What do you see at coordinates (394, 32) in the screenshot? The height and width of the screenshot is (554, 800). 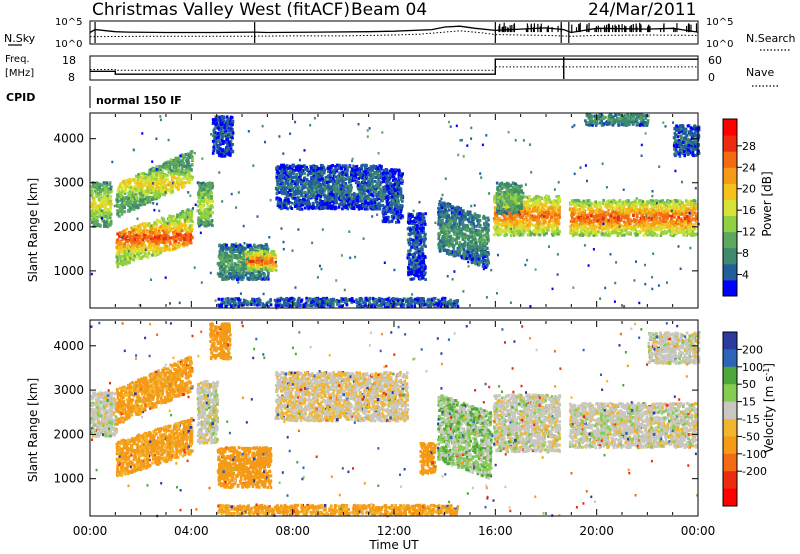 I see `noise-lines` at bounding box center [394, 32].